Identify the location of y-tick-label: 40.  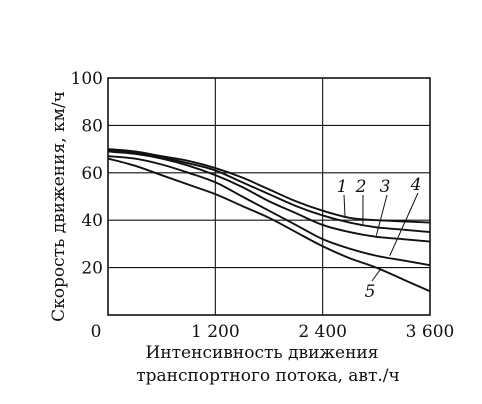
(92, 221).